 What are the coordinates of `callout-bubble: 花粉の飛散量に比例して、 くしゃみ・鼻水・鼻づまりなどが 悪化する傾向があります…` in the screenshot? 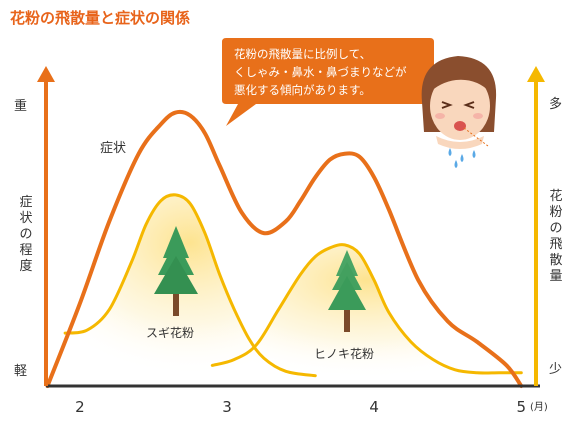 It's located at (328, 82).